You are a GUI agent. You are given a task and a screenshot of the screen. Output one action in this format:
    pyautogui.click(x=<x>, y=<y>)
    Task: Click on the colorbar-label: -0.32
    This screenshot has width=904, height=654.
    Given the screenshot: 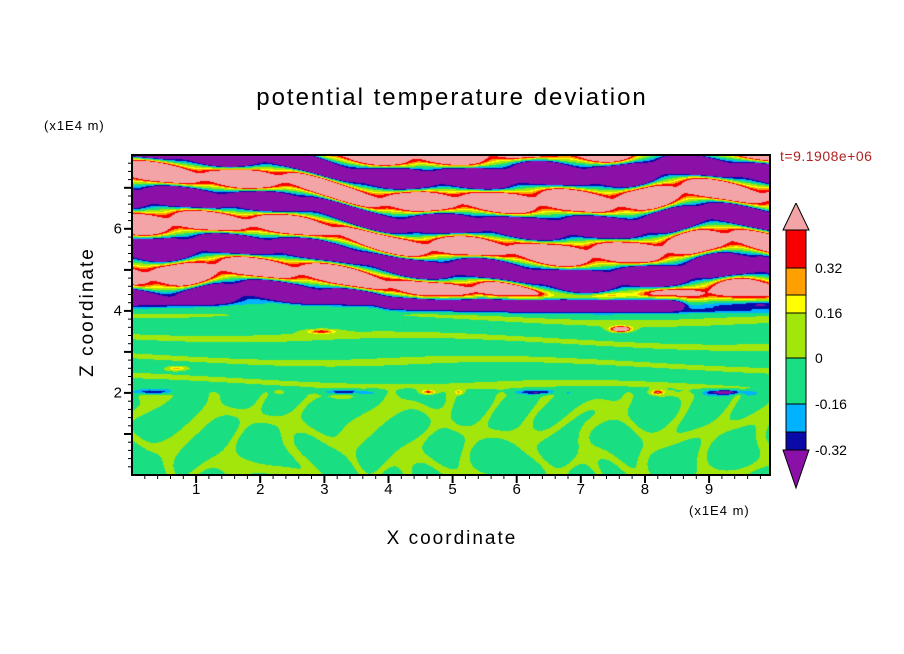 What is the action you would take?
    pyautogui.click(x=831, y=450)
    